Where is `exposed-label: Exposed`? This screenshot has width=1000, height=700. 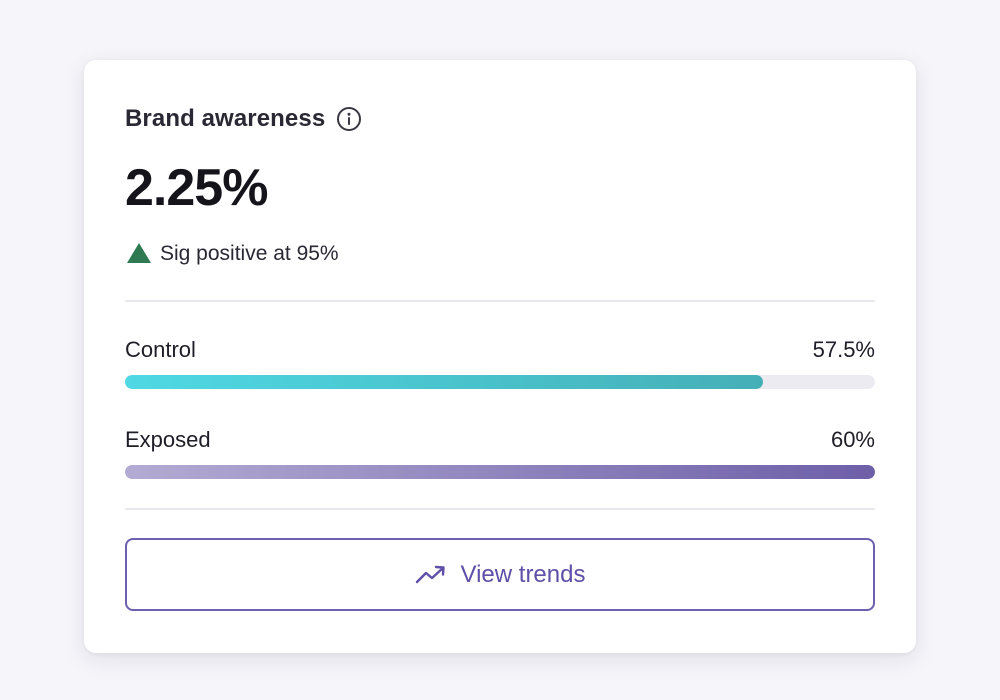
exposed-label: Exposed is located at coordinates (168, 439).